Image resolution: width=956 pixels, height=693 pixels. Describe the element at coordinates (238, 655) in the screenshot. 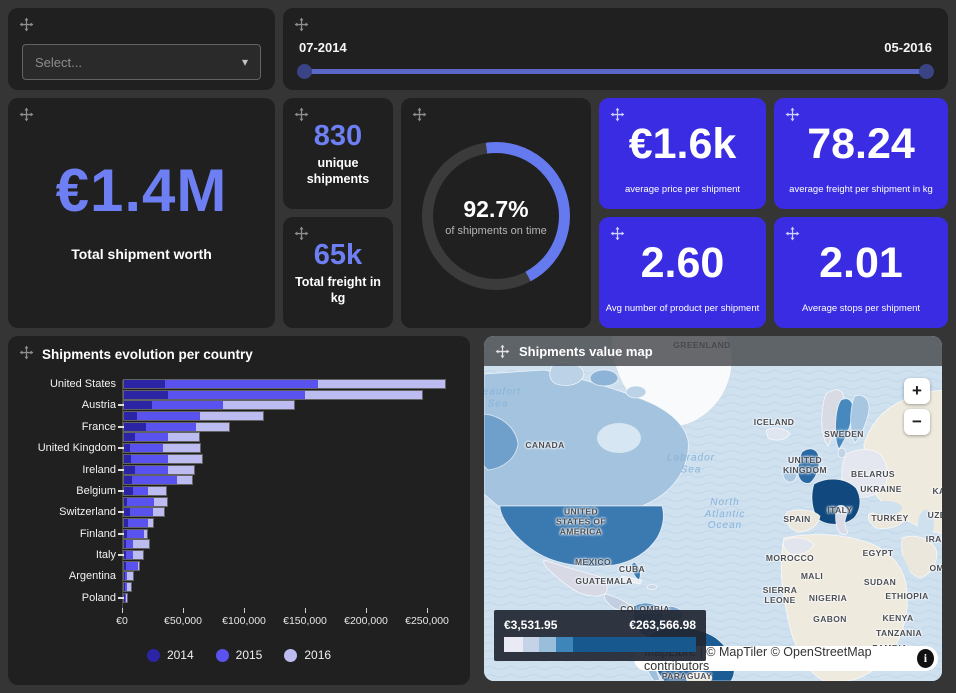

I see `legend-item-2015: 2015` at that location.